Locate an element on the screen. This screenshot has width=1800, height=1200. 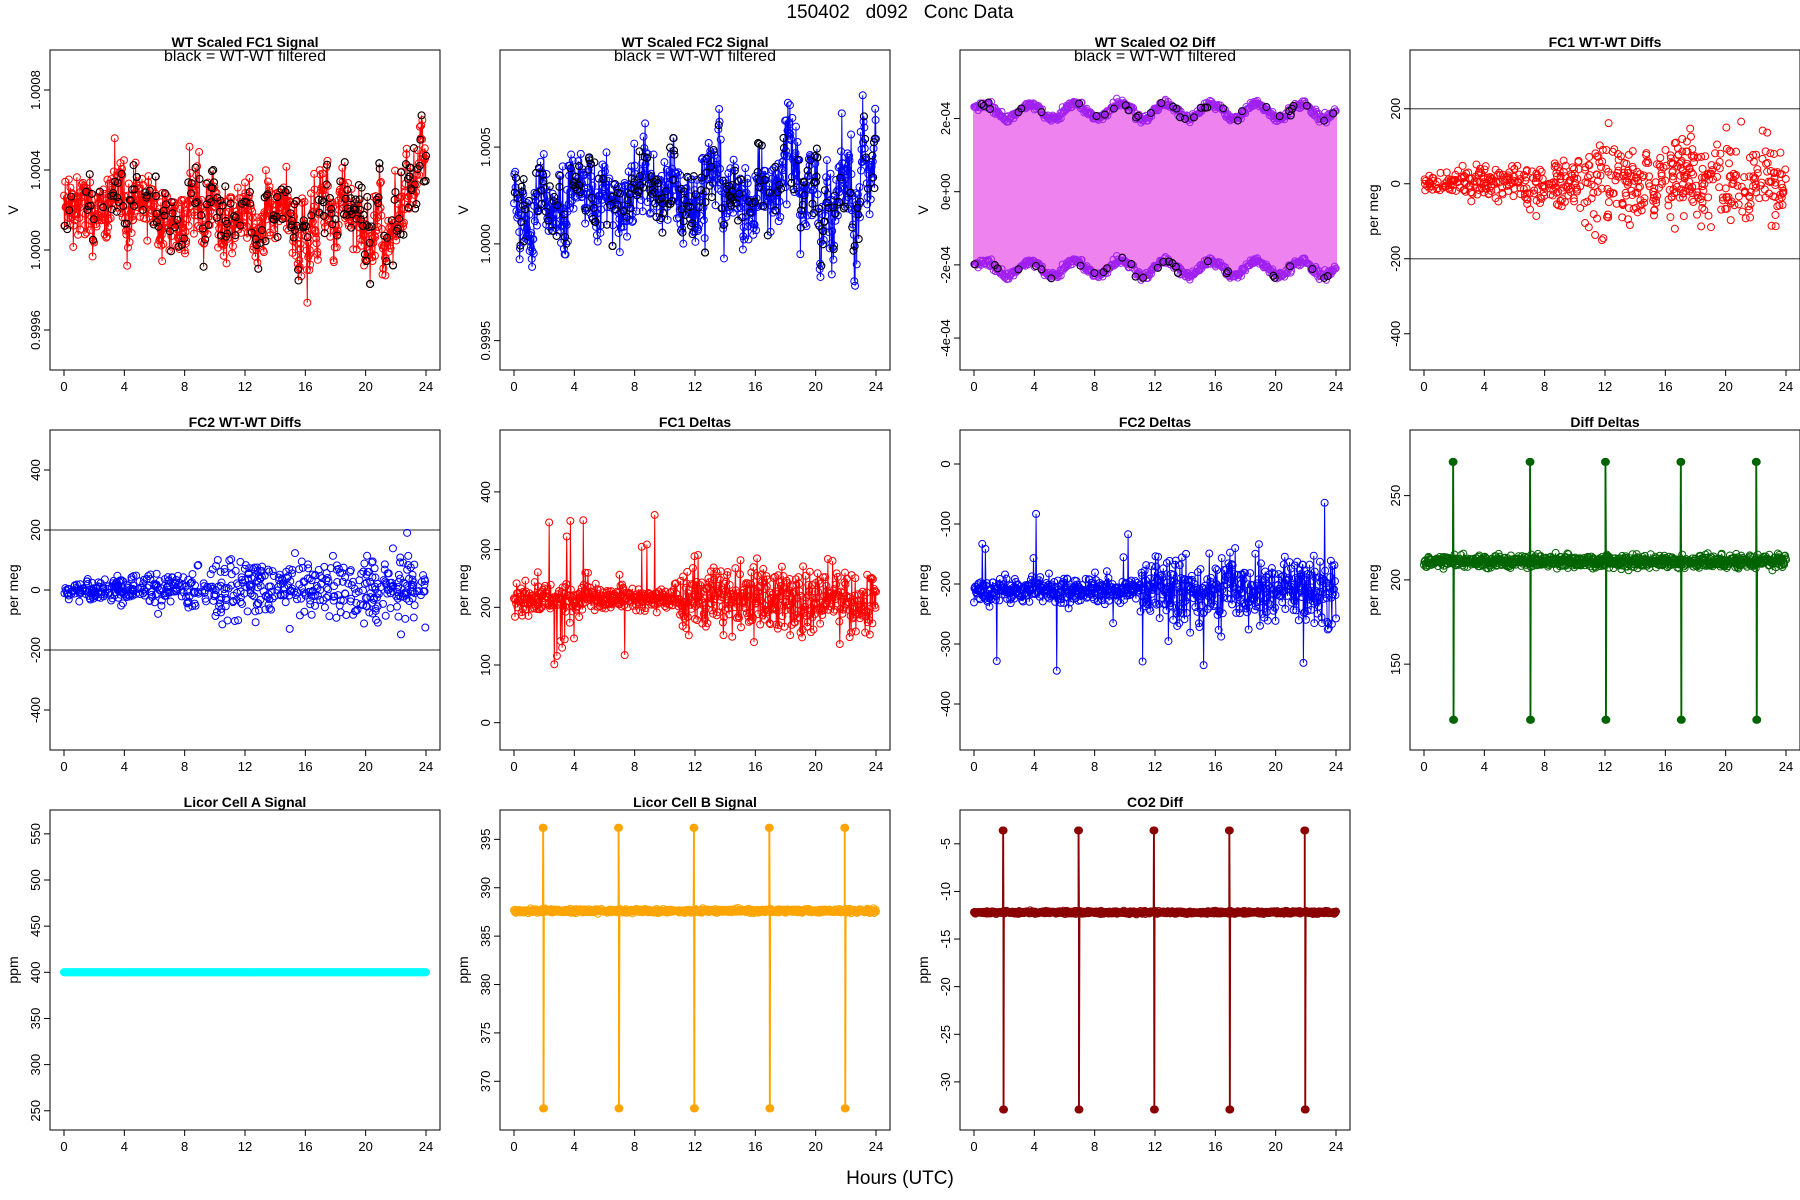
x-tick-label: 8 is located at coordinates (1094, 386).